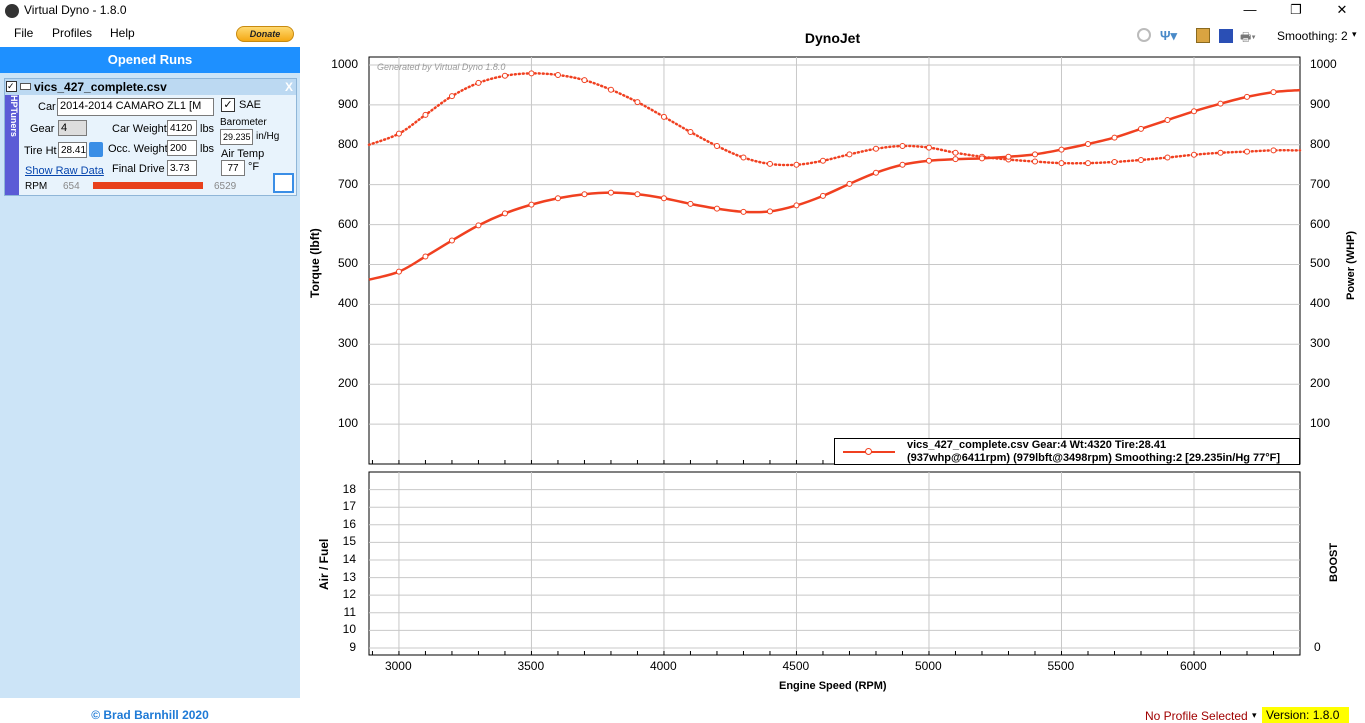 This screenshot has width=1365, height=723. Describe the element at coordinates (24, 33) in the screenshot. I see `menu-file: File` at that location.